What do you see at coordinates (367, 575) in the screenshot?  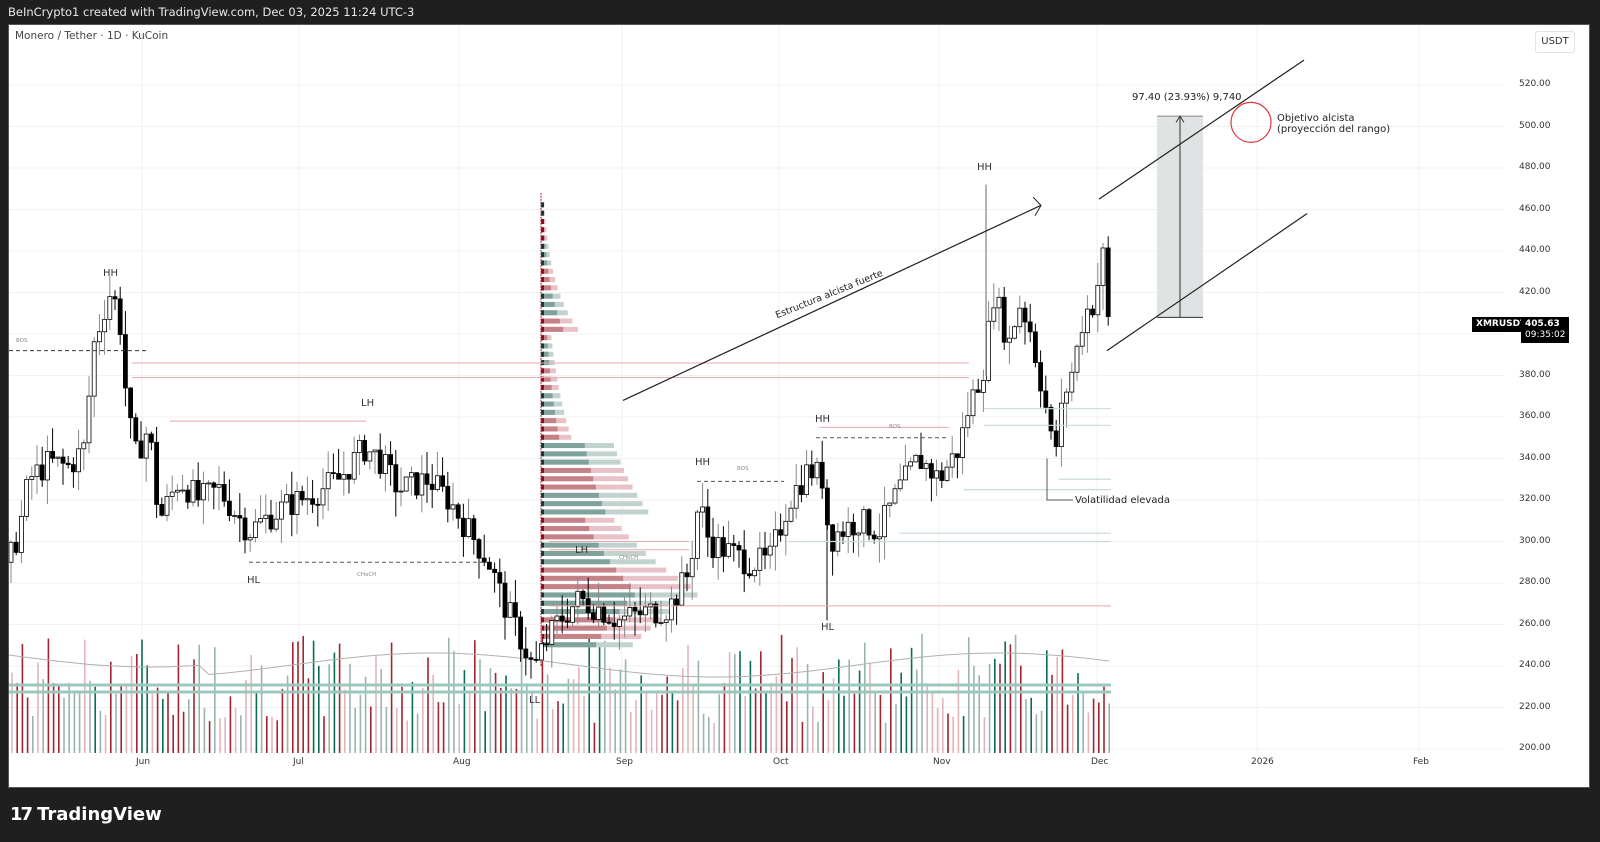 I see `choch-label: CHoCH` at bounding box center [367, 575].